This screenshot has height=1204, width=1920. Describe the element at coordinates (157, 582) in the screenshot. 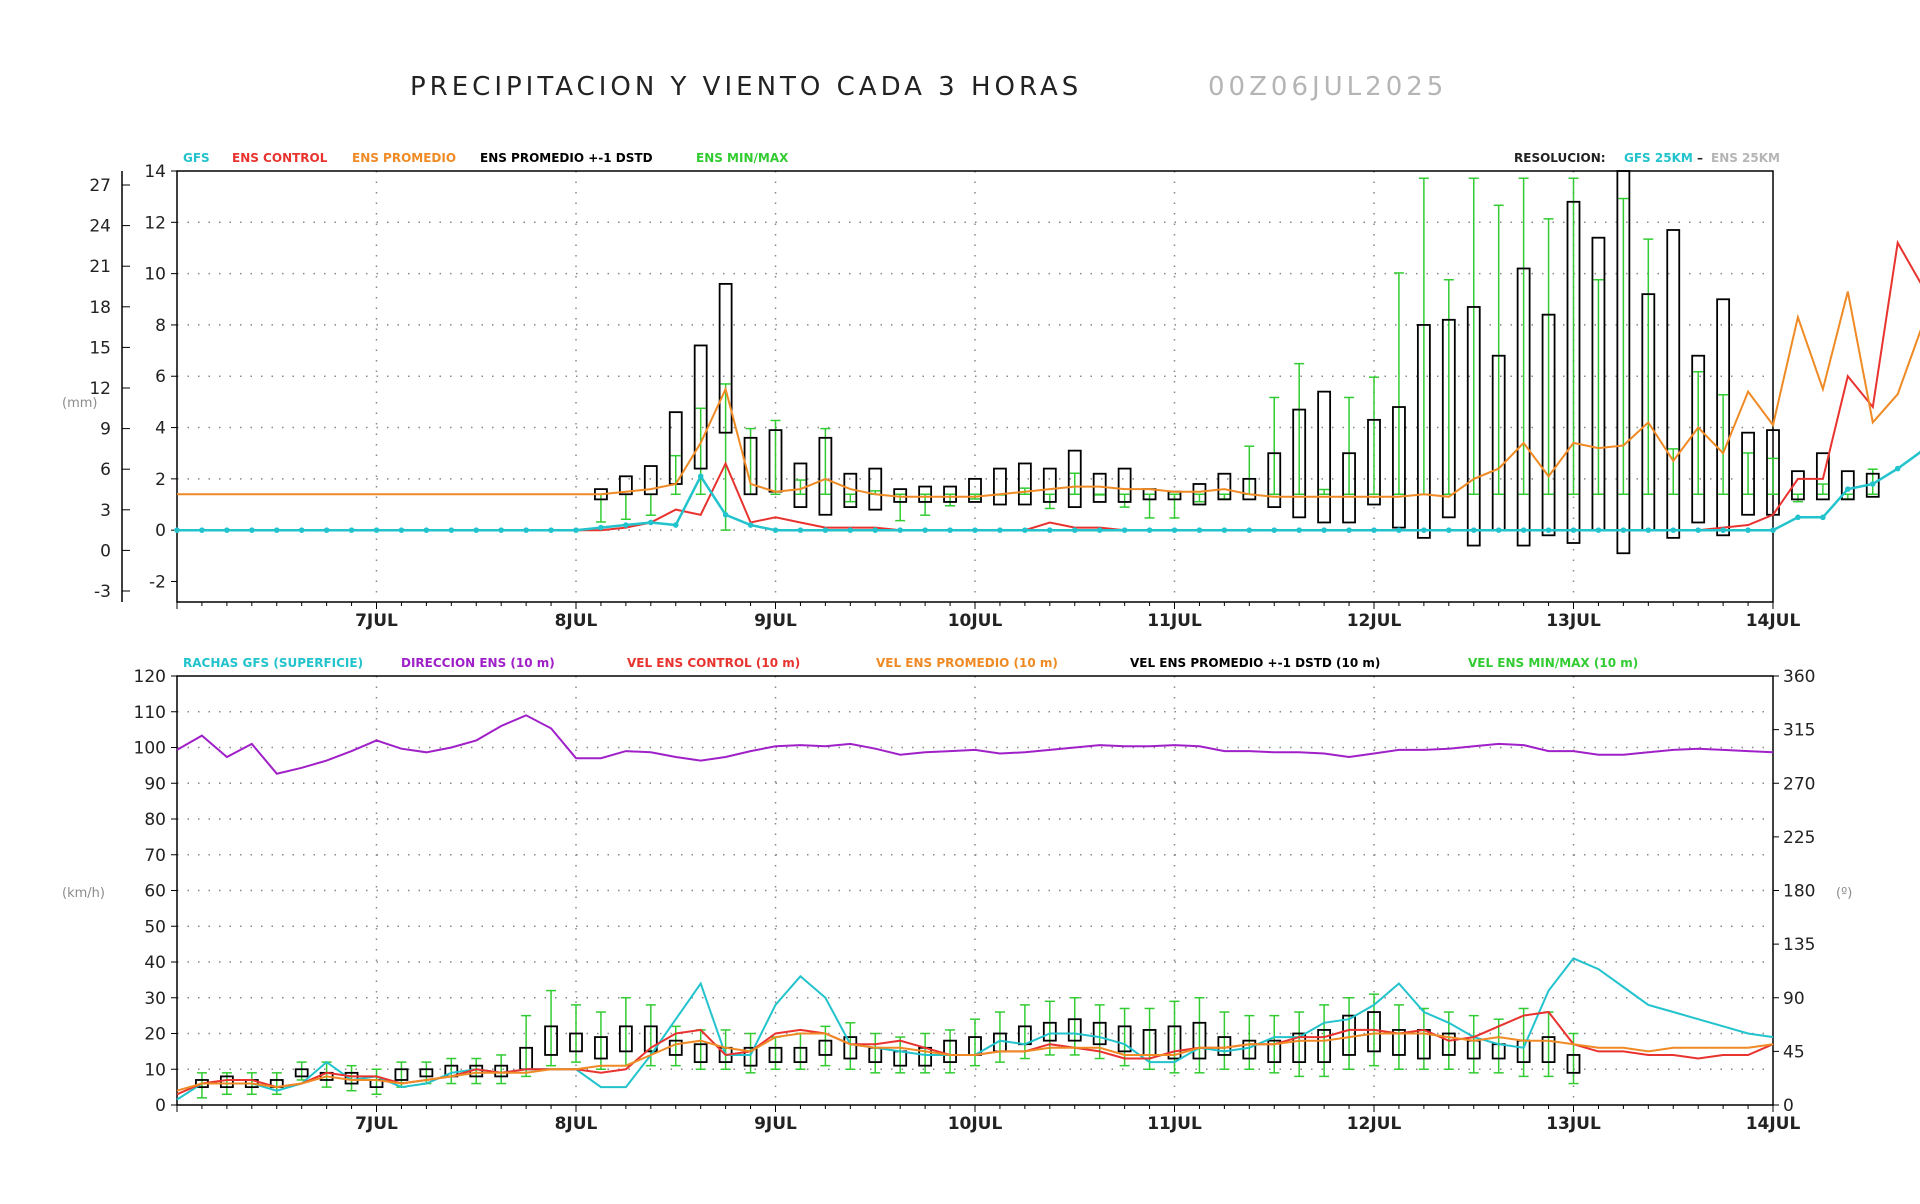

I see `precip-inner-tick-label: -2` at that location.